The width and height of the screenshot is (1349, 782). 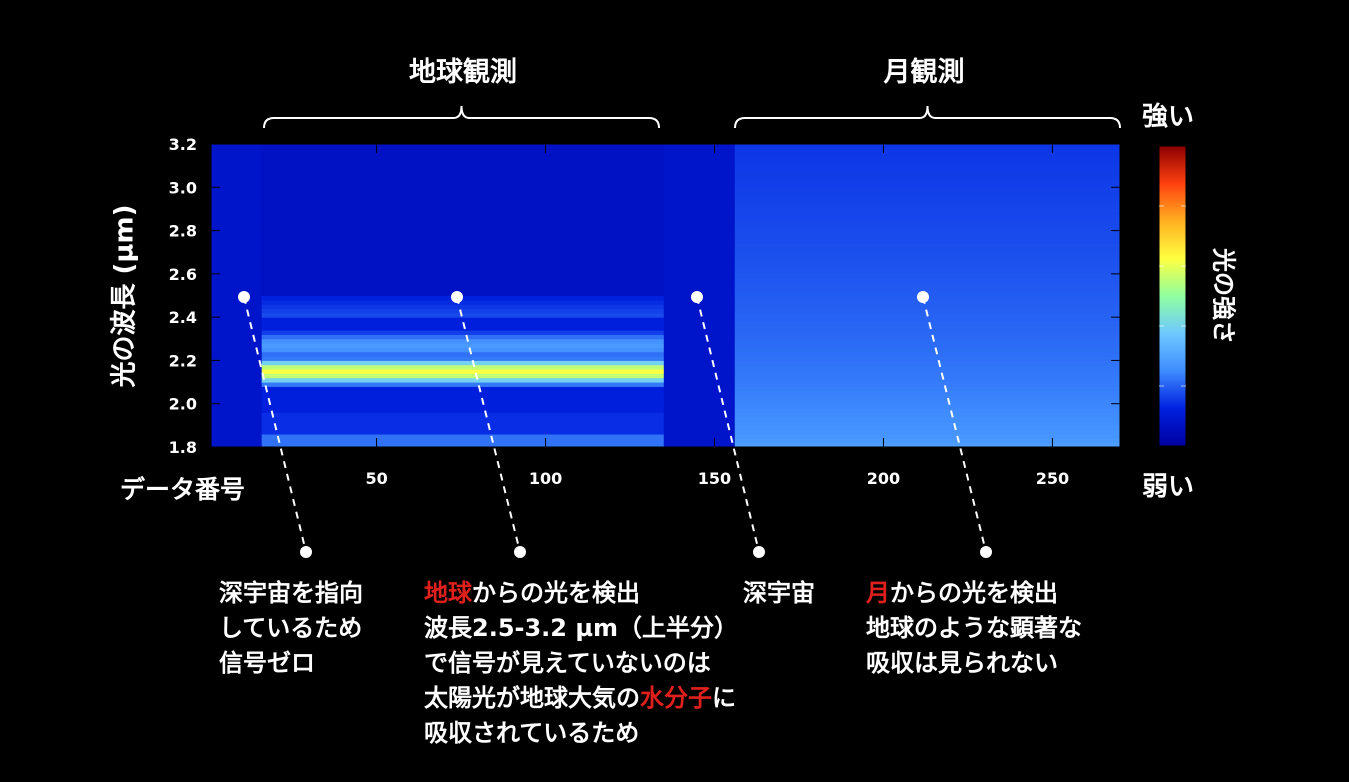 What do you see at coordinates (581, 698) in the screenshot?
I see `annotation-line: 太陽光が地球大気の水分子に` at bounding box center [581, 698].